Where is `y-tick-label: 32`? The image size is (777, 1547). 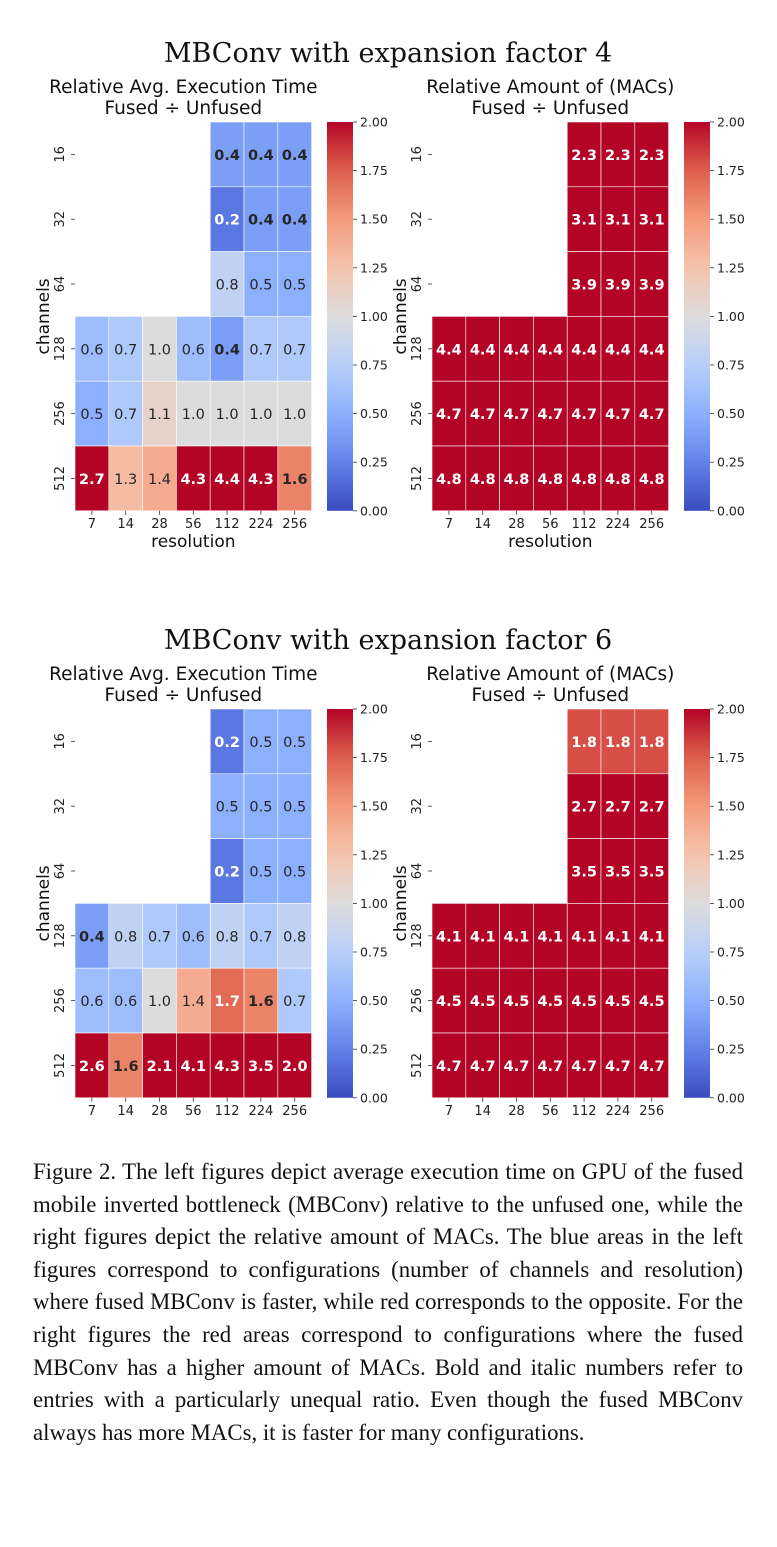
y-tick-label: 32 is located at coordinates (60, 806).